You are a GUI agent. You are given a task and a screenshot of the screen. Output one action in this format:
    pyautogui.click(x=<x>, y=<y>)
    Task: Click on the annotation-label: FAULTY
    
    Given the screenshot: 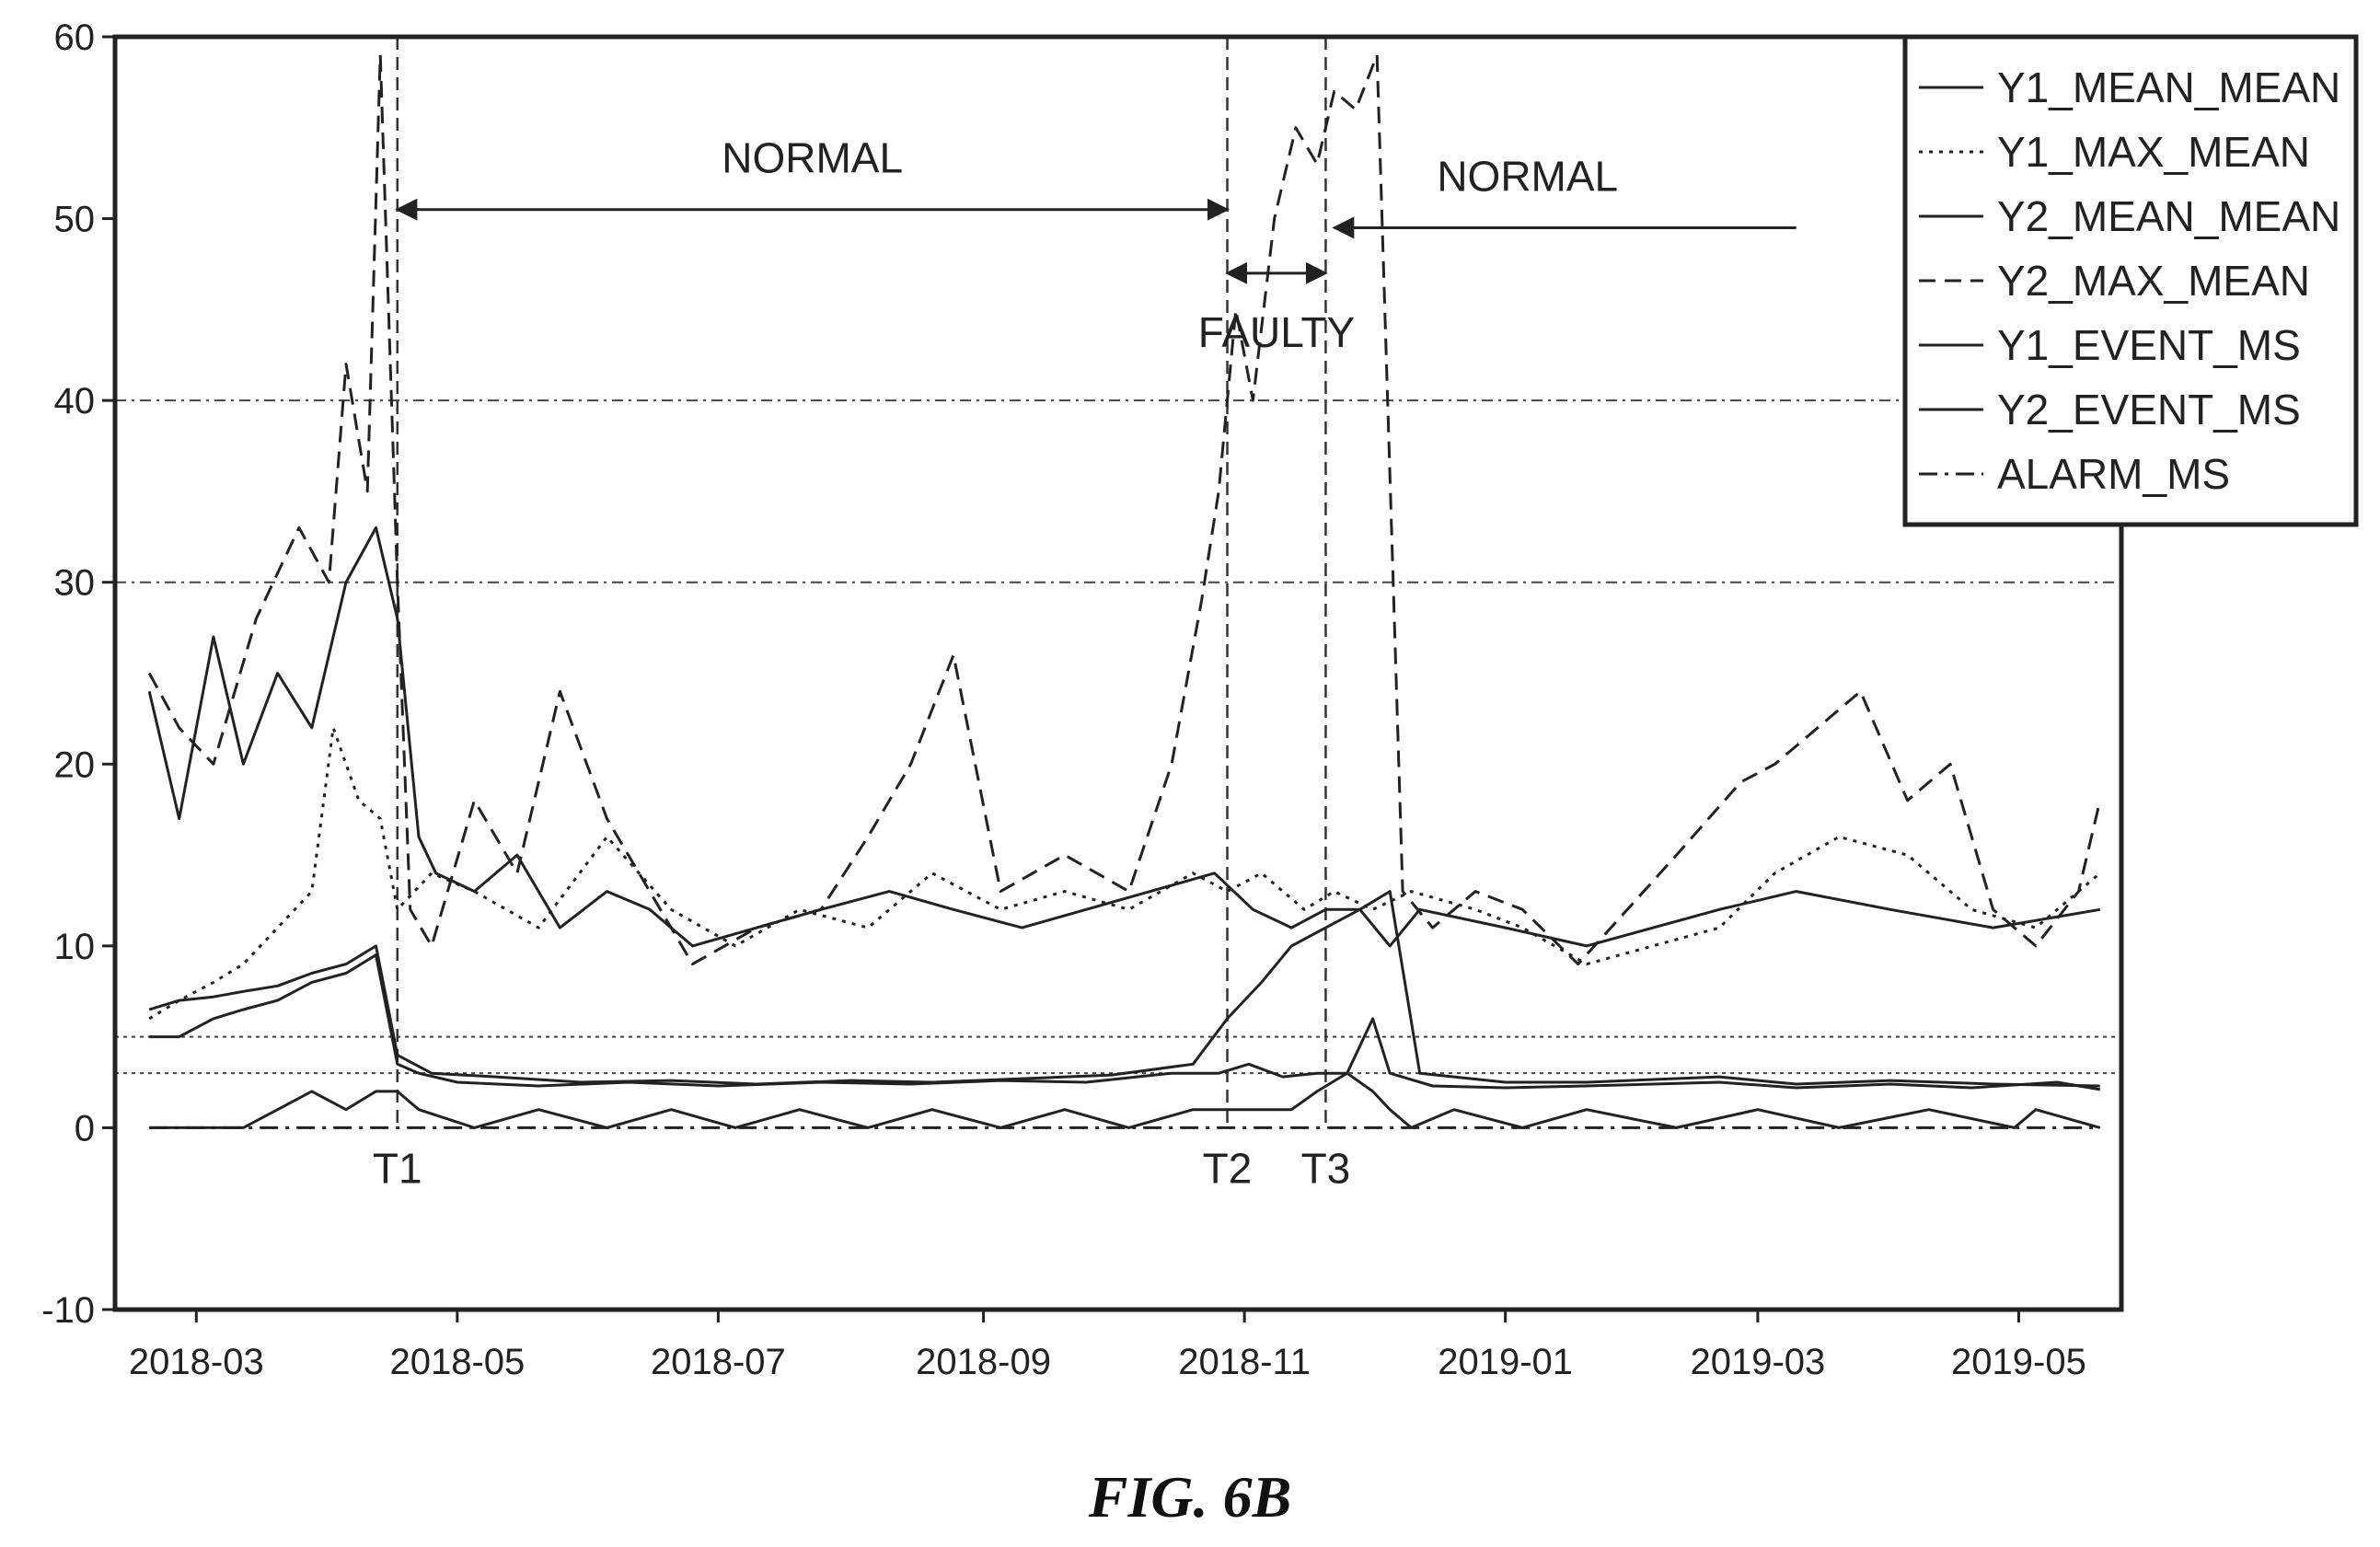 What is the action you would take?
    pyautogui.click(x=1276, y=332)
    